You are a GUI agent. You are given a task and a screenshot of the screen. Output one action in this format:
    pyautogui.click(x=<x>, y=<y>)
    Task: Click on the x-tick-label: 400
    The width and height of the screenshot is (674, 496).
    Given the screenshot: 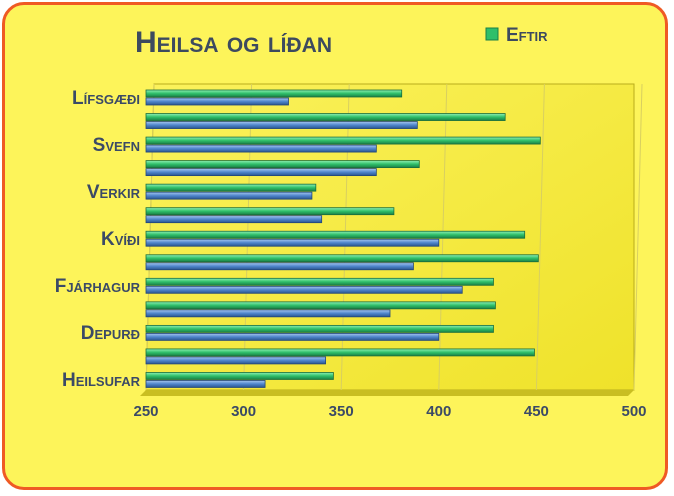 What is the action you would take?
    pyautogui.click(x=438, y=411)
    